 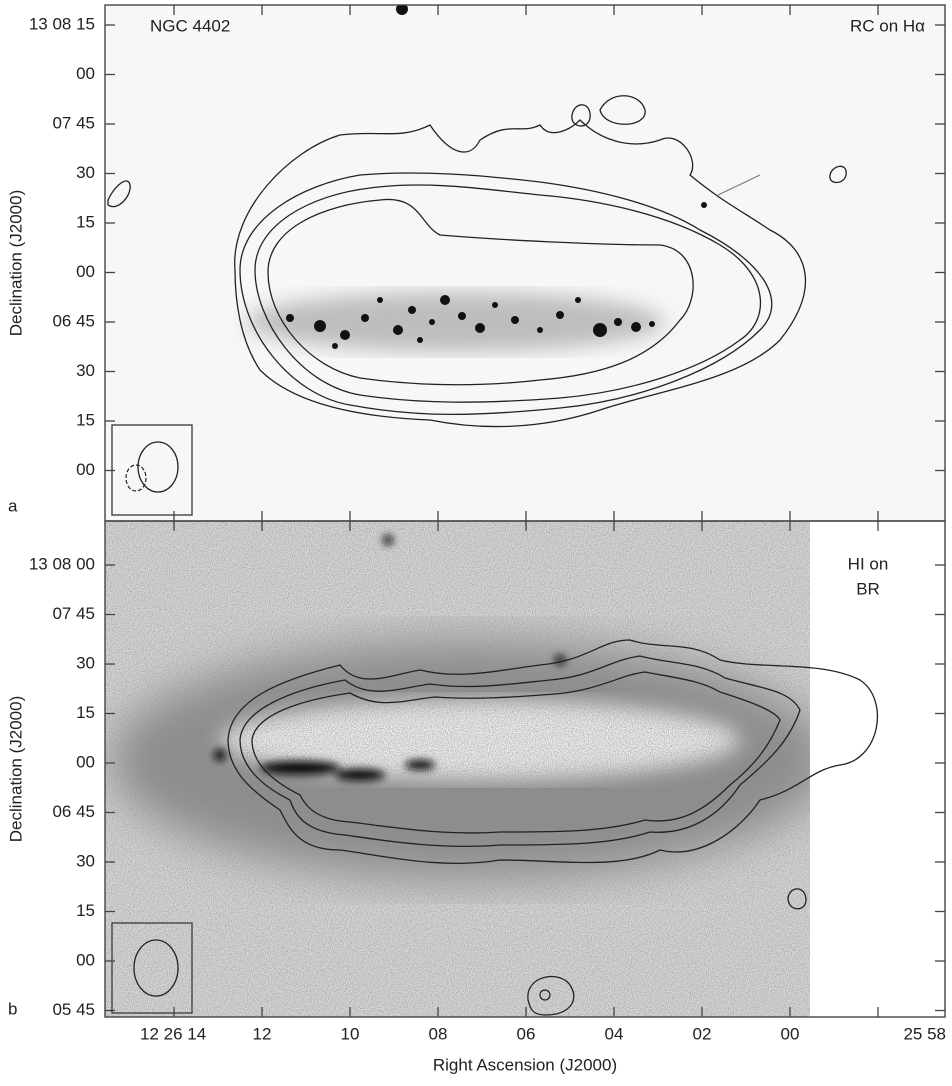 I want to click on panel-label: b, so click(x=12, y=1008).